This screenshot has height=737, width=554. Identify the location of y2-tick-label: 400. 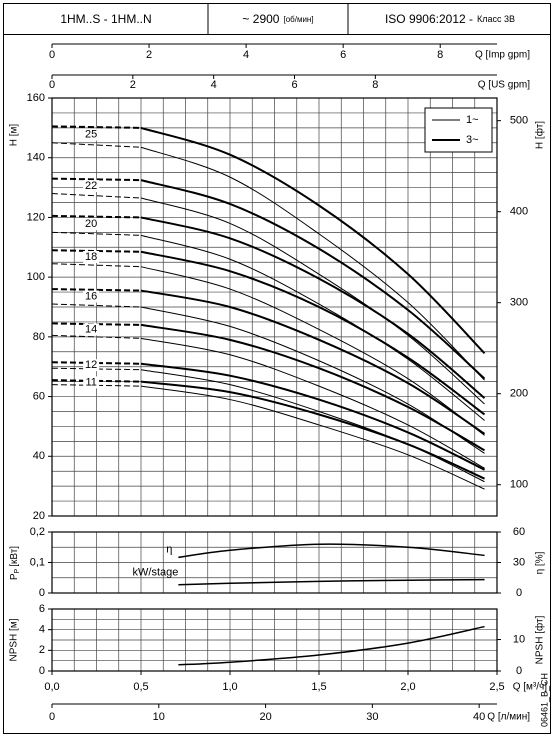
(519, 212).